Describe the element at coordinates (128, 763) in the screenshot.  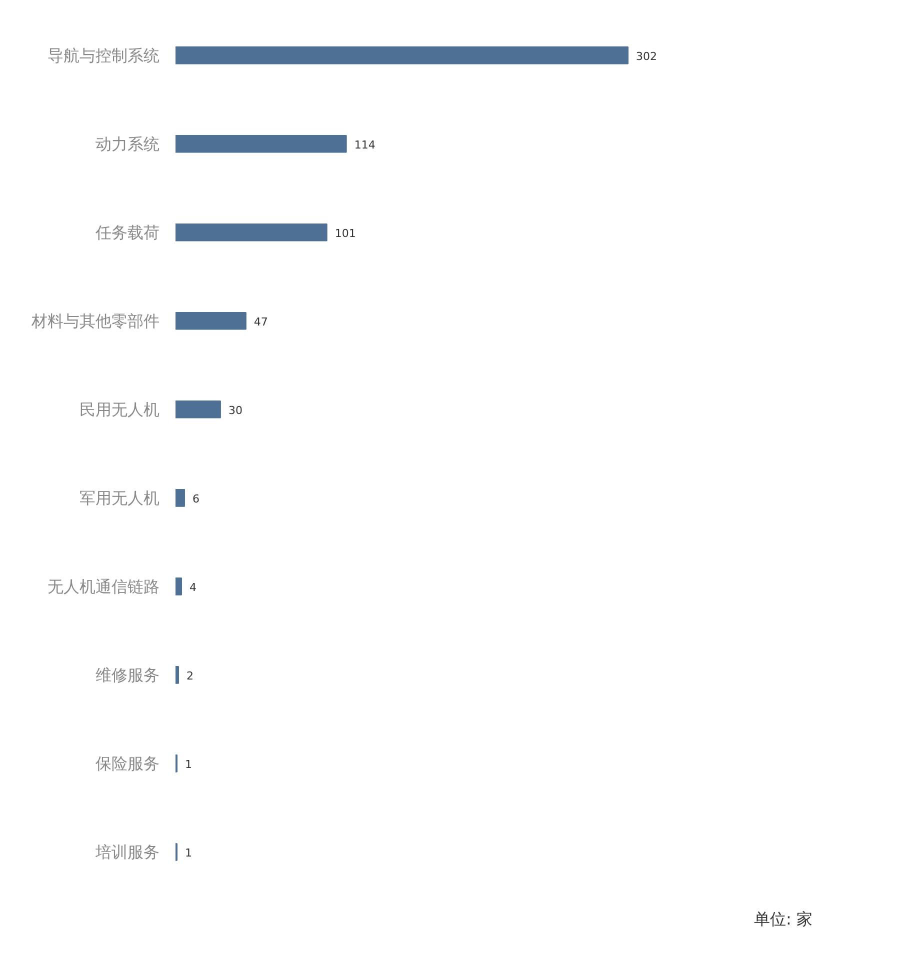
I see `y-tick-label: 保险服务` at that location.